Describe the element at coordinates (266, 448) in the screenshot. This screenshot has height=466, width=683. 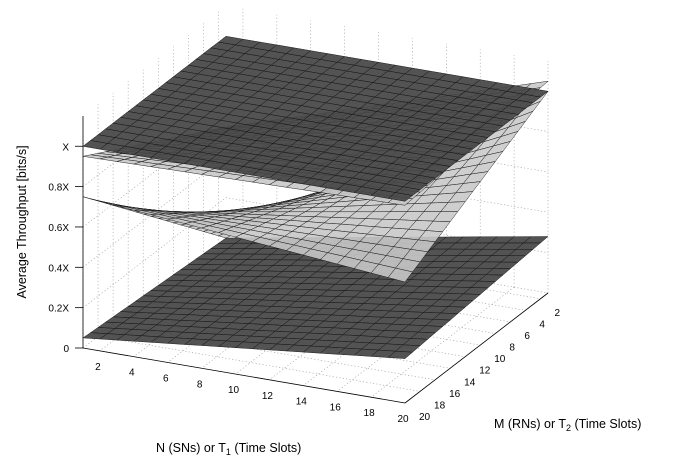
I see `x-axis-label-tail: (Time Slots)` at that location.